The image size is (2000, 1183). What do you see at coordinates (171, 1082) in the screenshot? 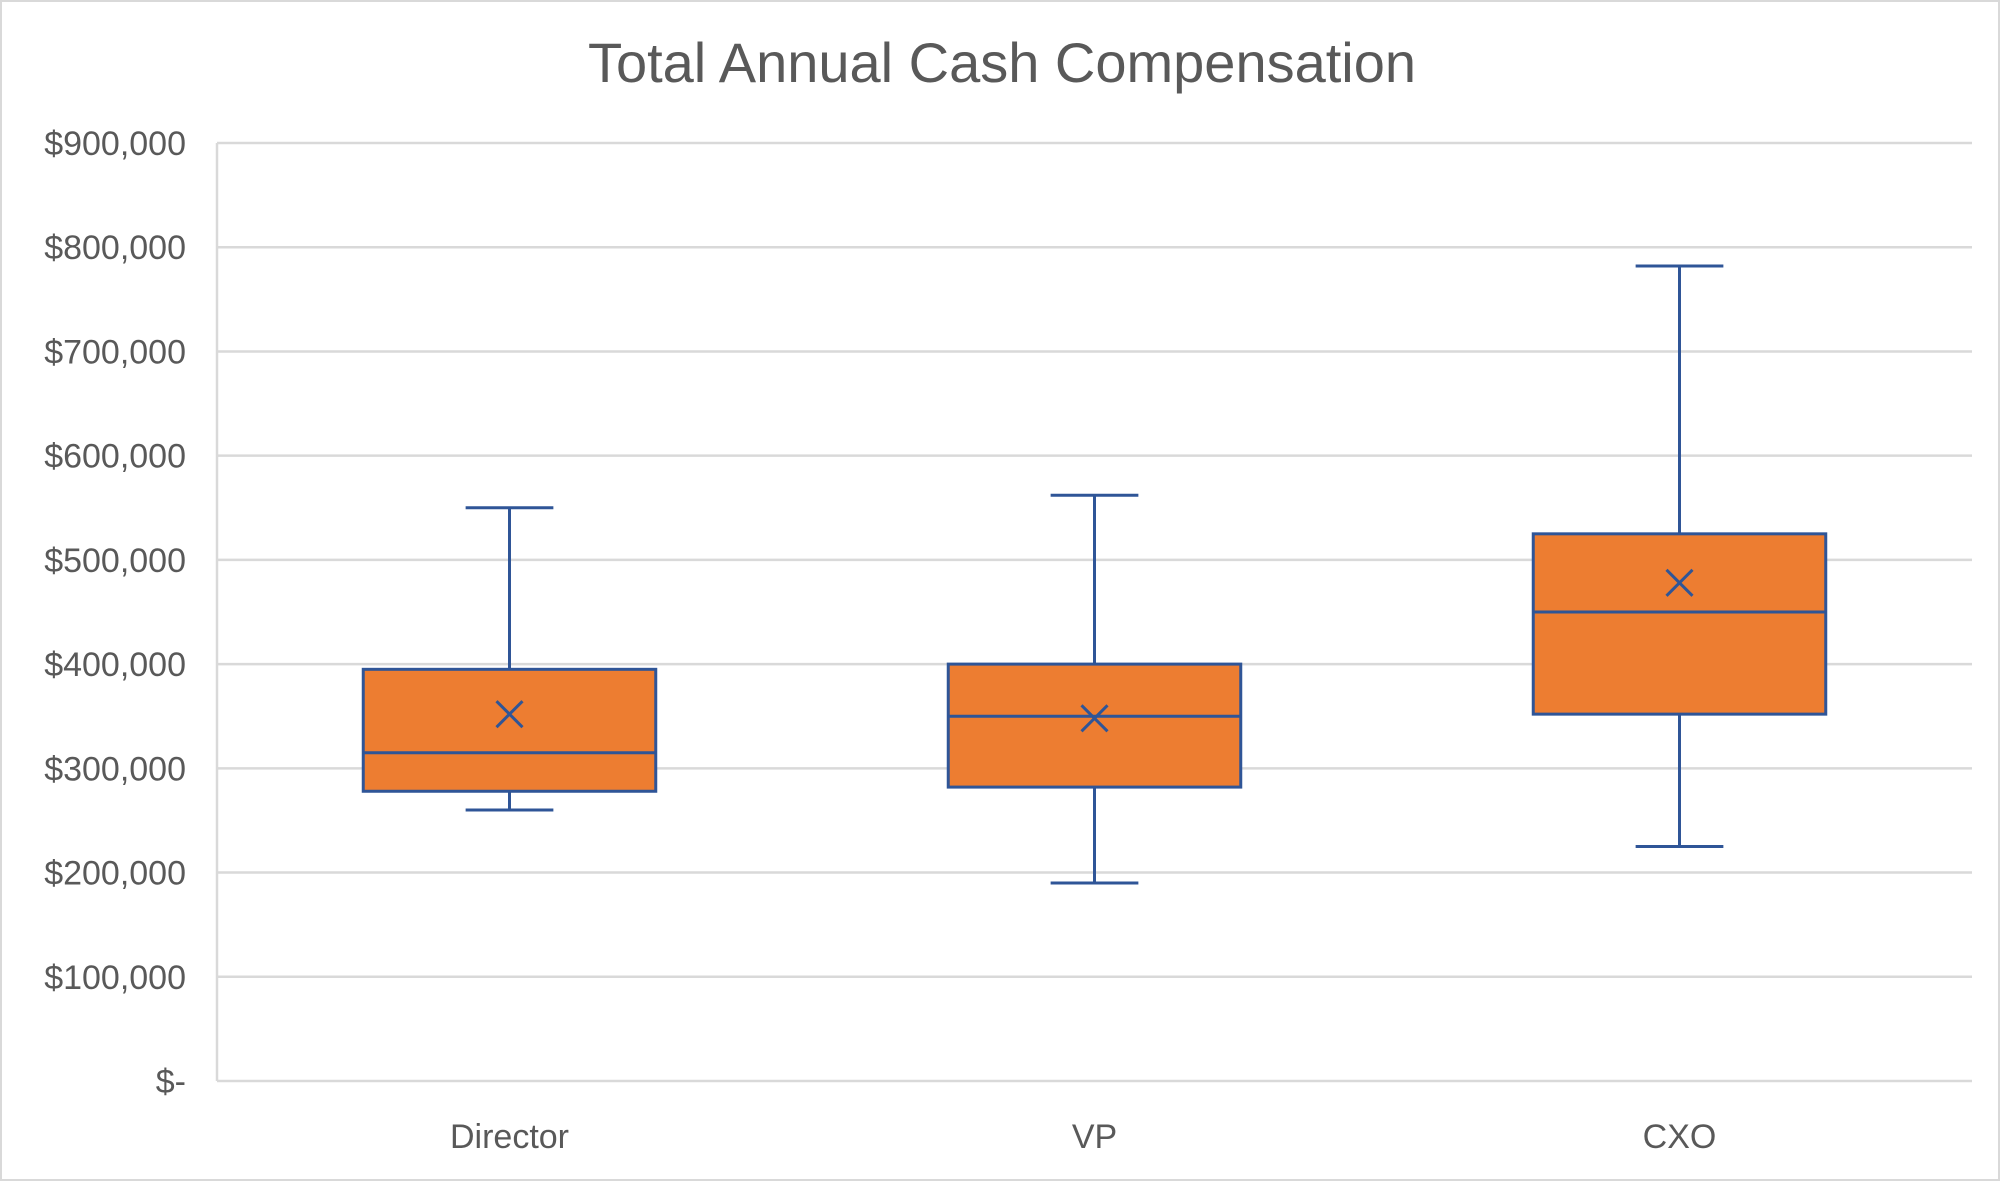
I see `y-tick-label: $-` at bounding box center [171, 1082].